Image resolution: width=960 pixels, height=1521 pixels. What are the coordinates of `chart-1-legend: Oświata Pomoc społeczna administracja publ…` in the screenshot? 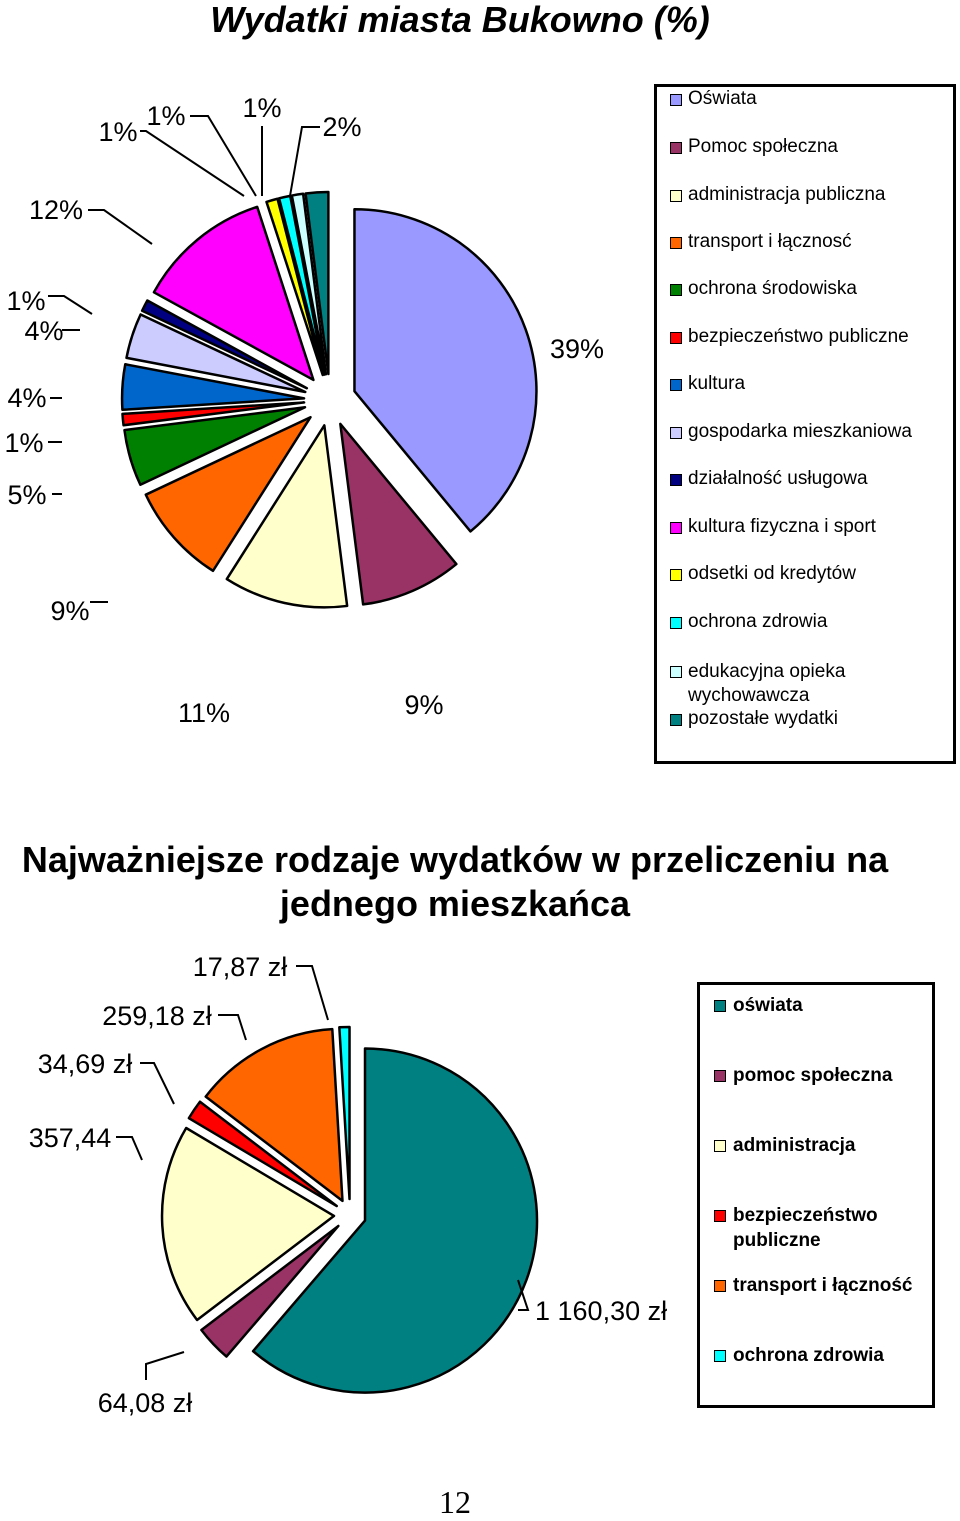 It's located at (805, 424).